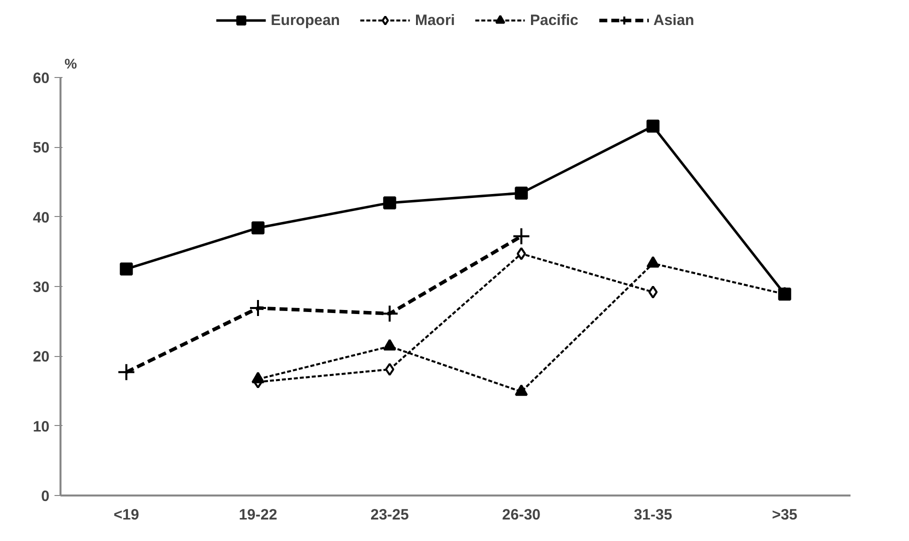 The image size is (909, 541). Describe the element at coordinates (45, 496) in the screenshot. I see `y-tick-label: 0` at that location.